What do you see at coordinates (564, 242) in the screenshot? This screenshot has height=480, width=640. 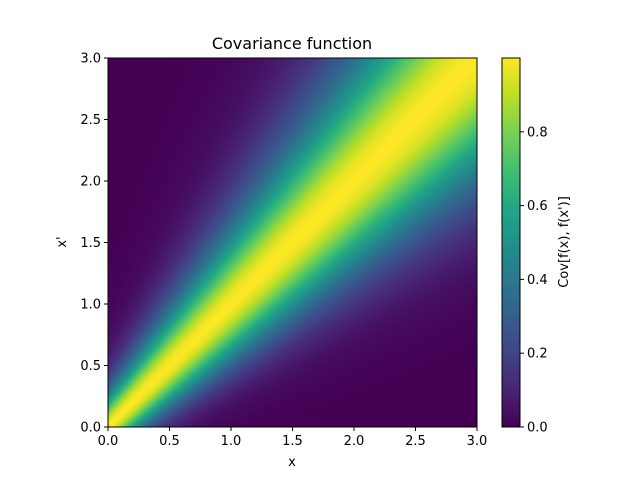 I see `colorbar-label: Cov[f(x), f(x')]` at bounding box center [564, 242].